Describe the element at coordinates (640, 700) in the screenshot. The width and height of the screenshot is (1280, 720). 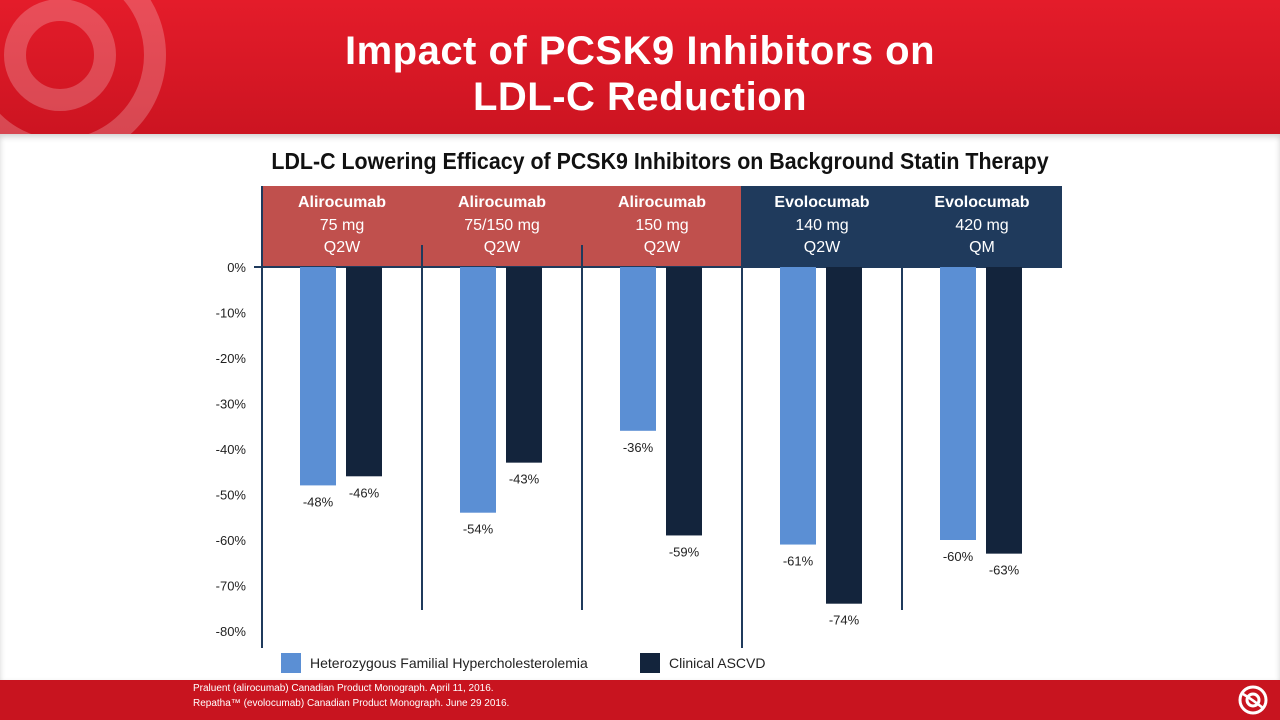
I see `slide-footer` at that location.